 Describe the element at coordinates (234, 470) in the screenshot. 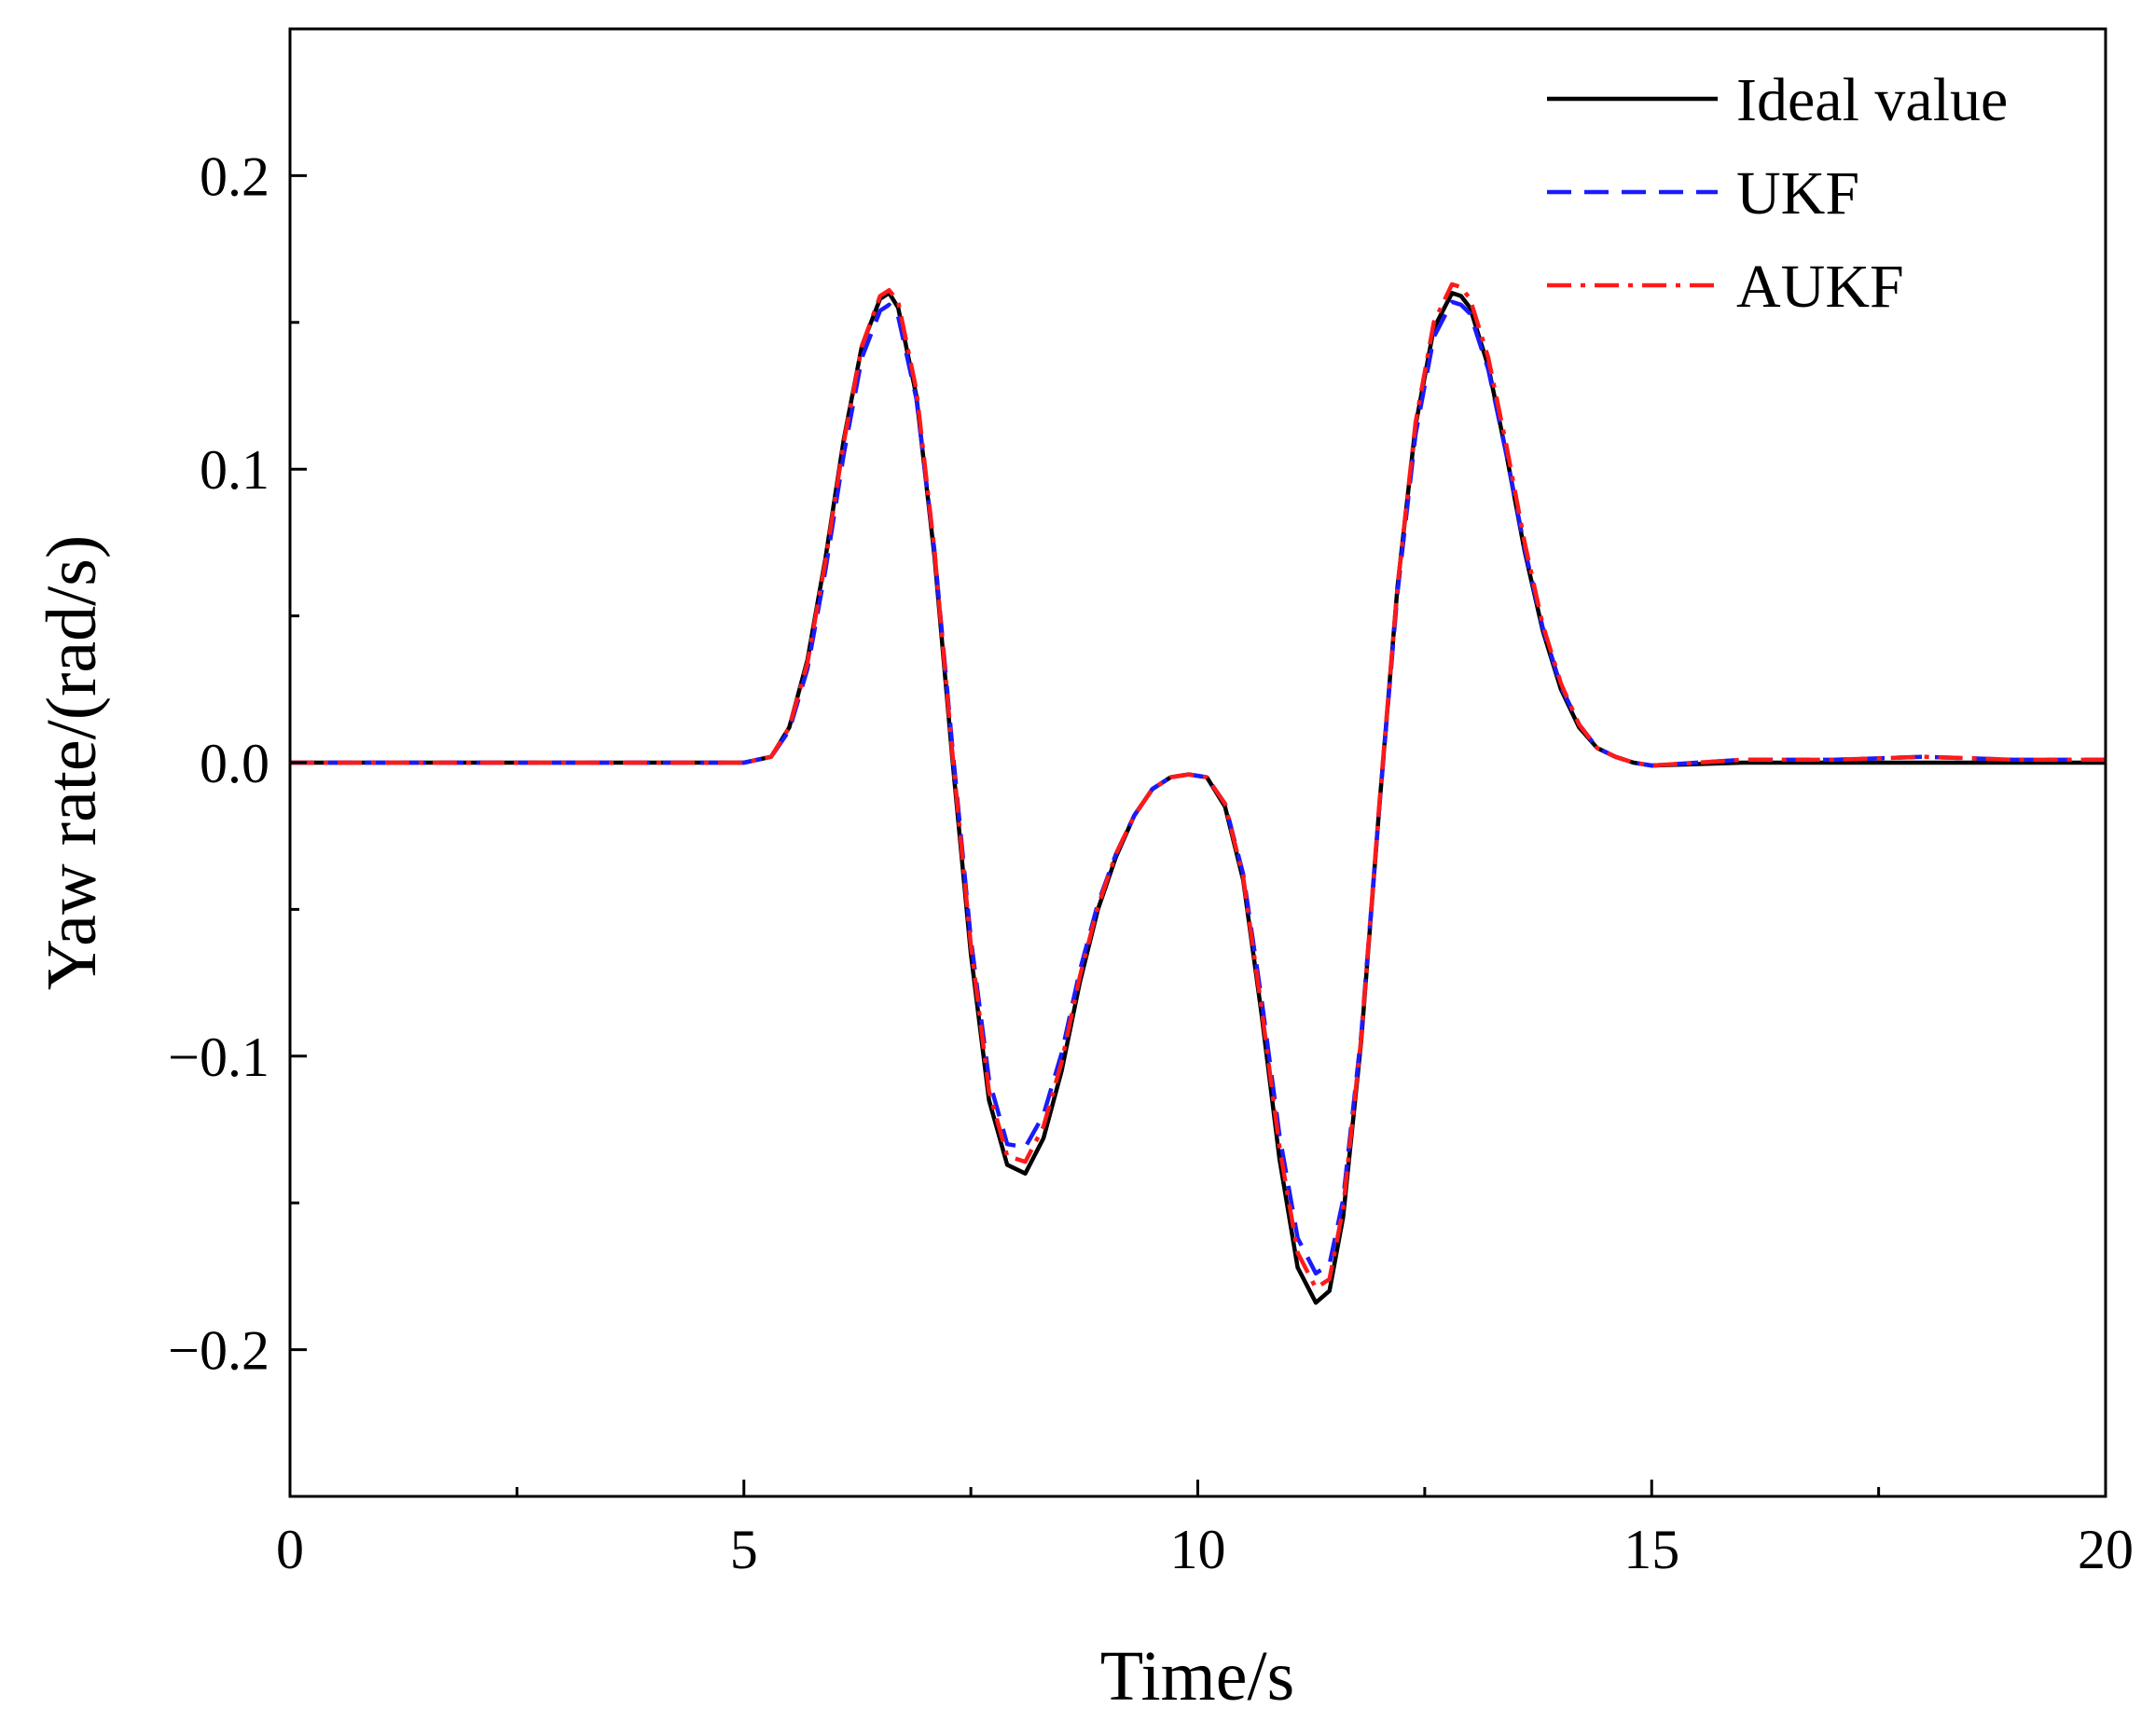

I see `y-tick-label: 0.1` at that location.